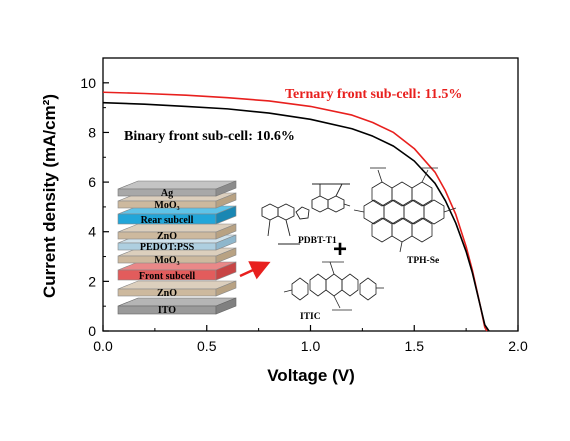 The image size is (570, 441). What do you see at coordinates (311, 346) in the screenshot?
I see `x-tick-label: 1.0` at bounding box center [311, 346].